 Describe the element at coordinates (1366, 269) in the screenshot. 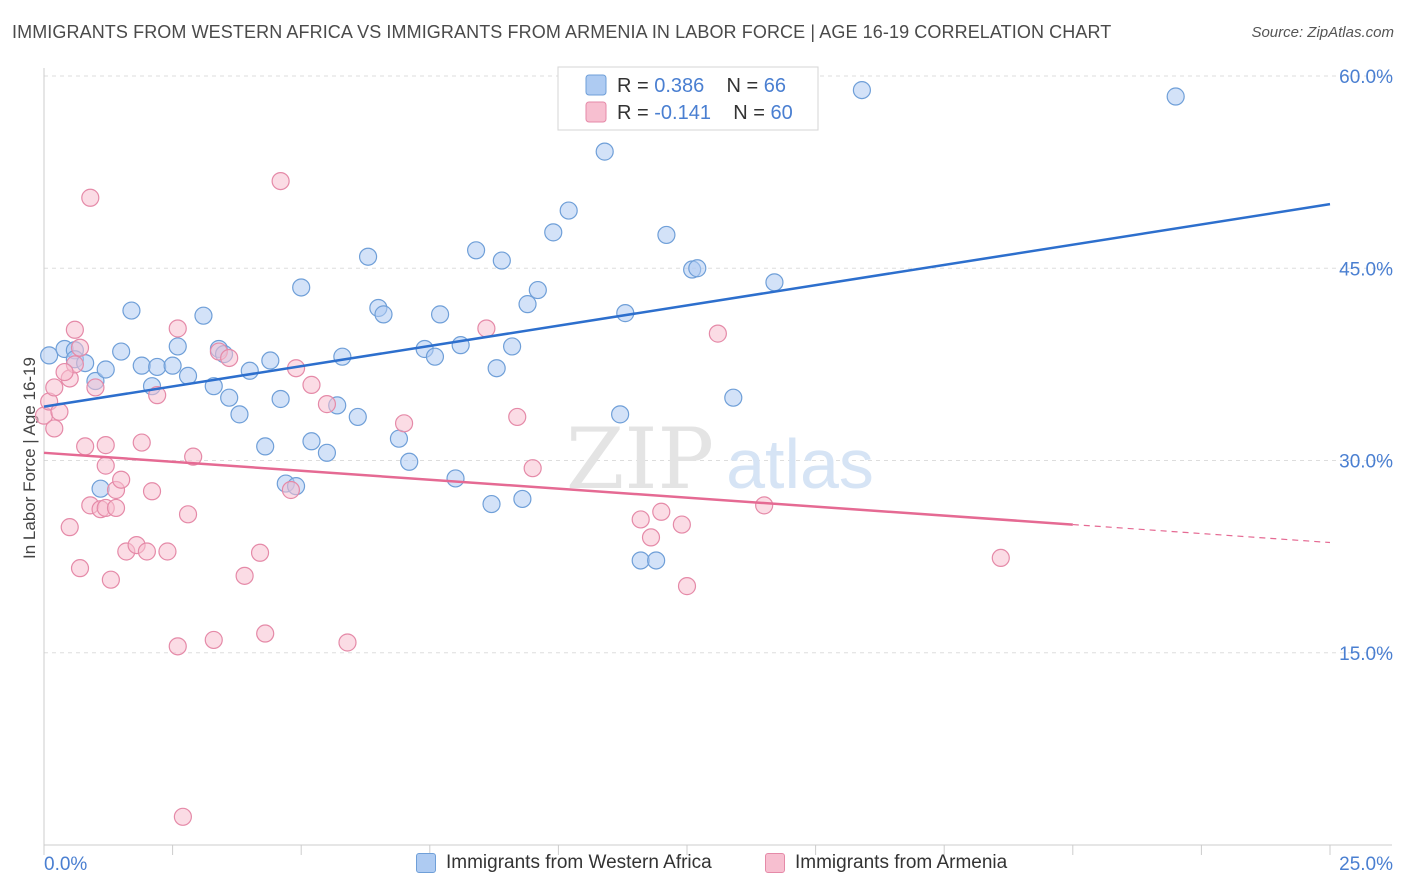

I see `y-tick-label: 45.0%` at that location.